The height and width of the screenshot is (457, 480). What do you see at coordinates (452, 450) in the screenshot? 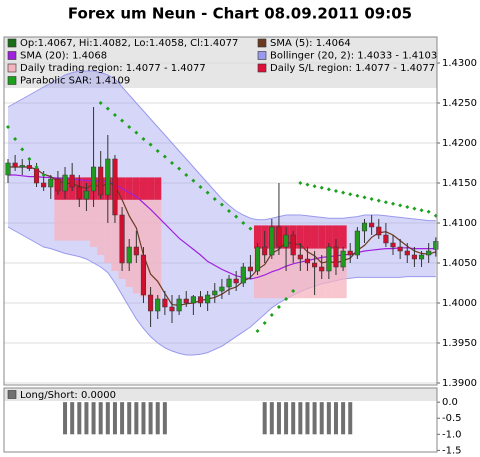
I see `y-tick-label: -1.5` at bounding box center [452, 450].